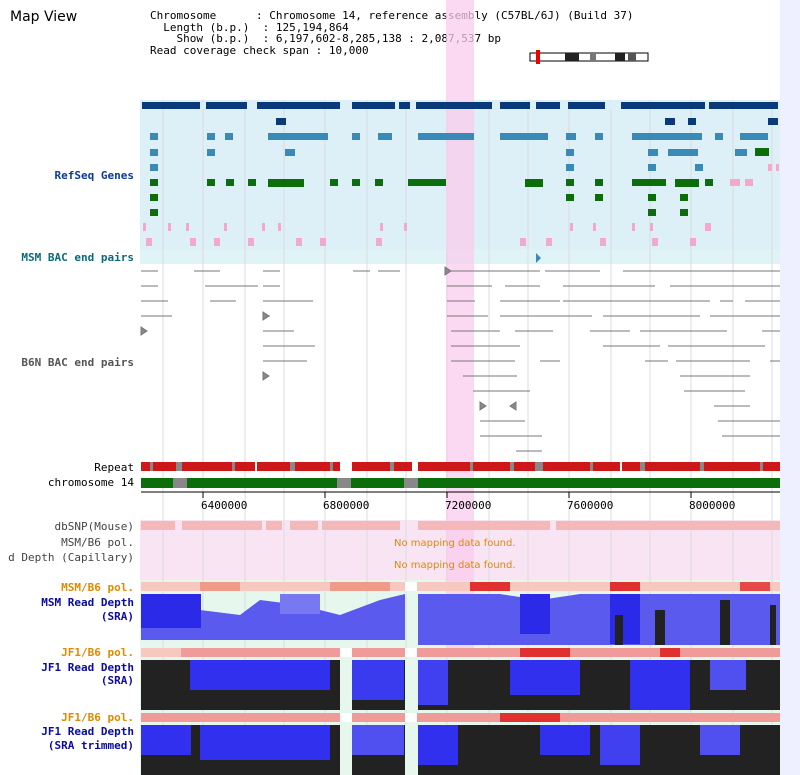 Image resolution: width=800 pixels, height=775 pixels. I want to click on refseq-genes, so click(460, 174).